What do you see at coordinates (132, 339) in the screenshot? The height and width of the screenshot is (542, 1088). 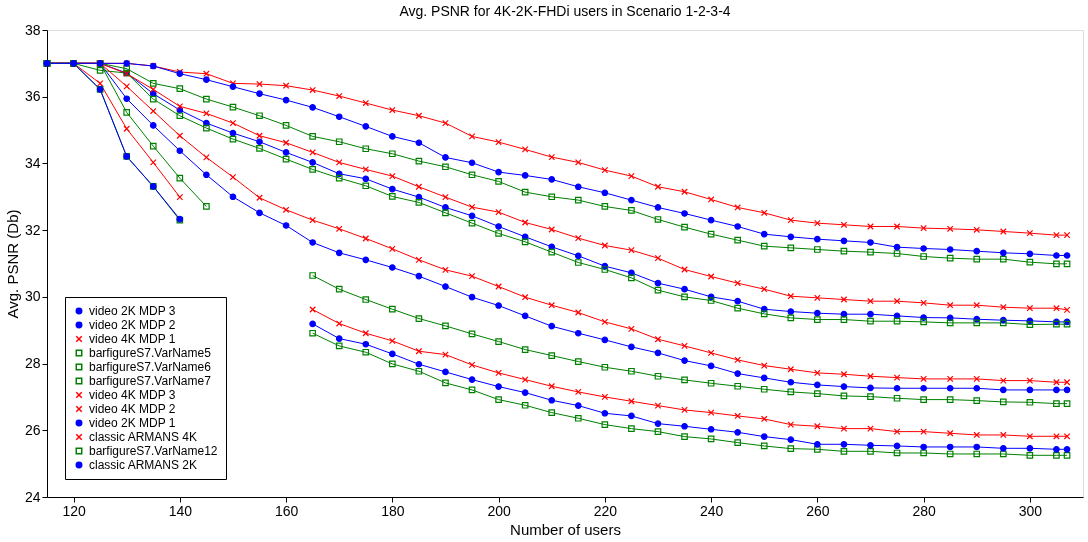 I see `legend-label: video 4K MDP 1` at bounding box center [132, 339].